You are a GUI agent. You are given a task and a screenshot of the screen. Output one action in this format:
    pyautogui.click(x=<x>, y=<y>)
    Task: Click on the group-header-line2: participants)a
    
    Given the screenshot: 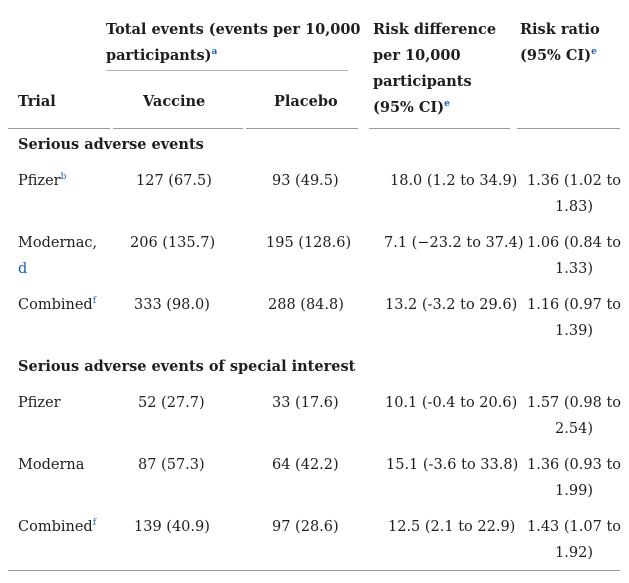 What is the action you would take?
    pyautogui.click(x=162, y=55)
    